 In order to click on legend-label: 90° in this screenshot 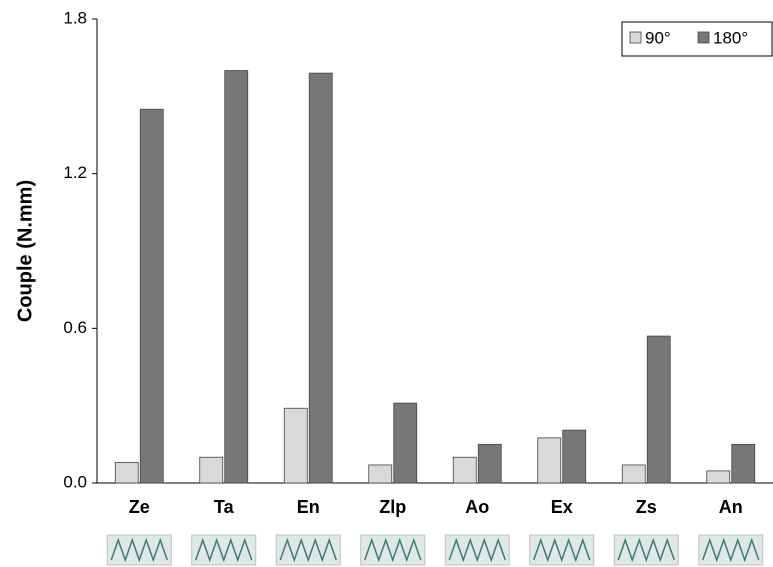, I will do `click(658, 37)`.